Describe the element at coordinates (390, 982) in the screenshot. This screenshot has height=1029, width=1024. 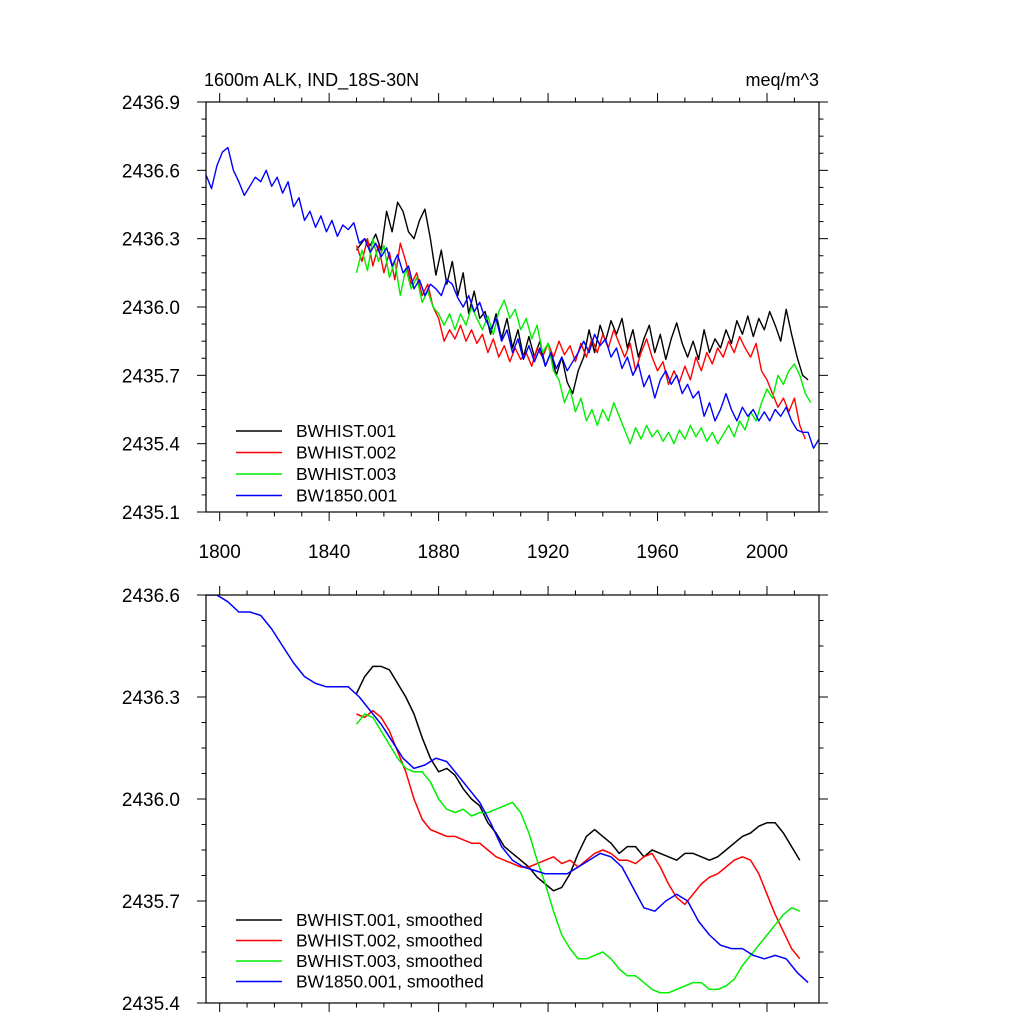
I see `legend-label: BW1850.001, smoothed` at that location.